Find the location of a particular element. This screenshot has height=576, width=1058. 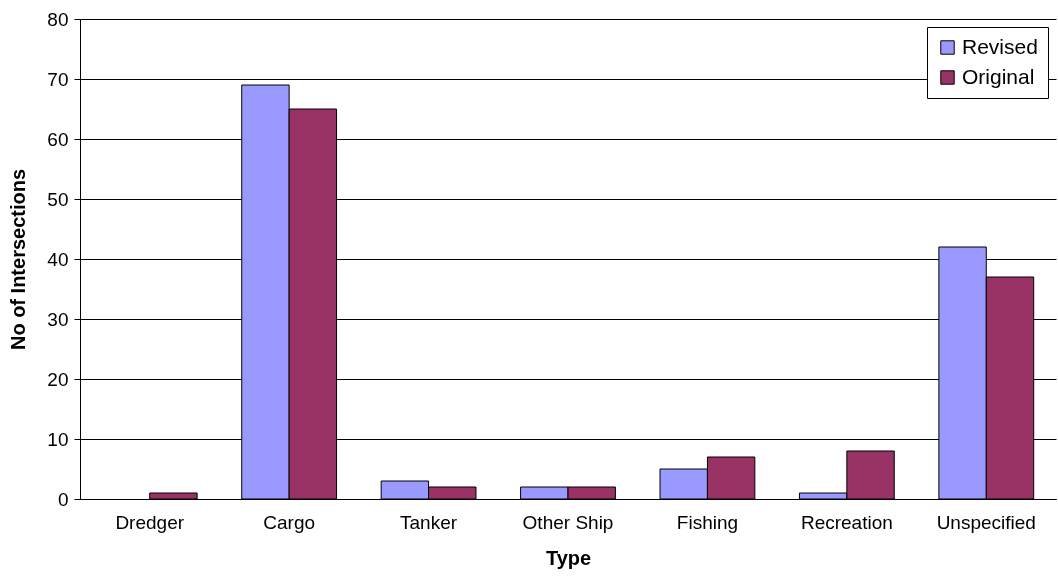

x-tick-label: Unspecified is located at coordinates (986, 522).